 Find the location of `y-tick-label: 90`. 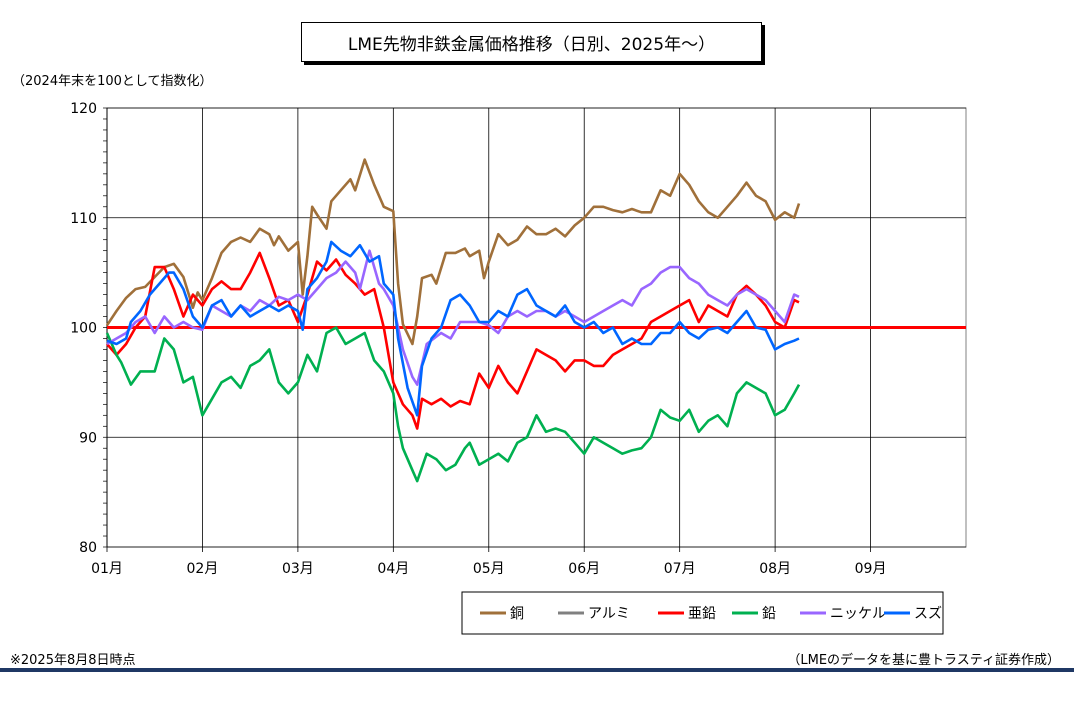

y-tick-label: 90 is located at coordinates (88, 438).